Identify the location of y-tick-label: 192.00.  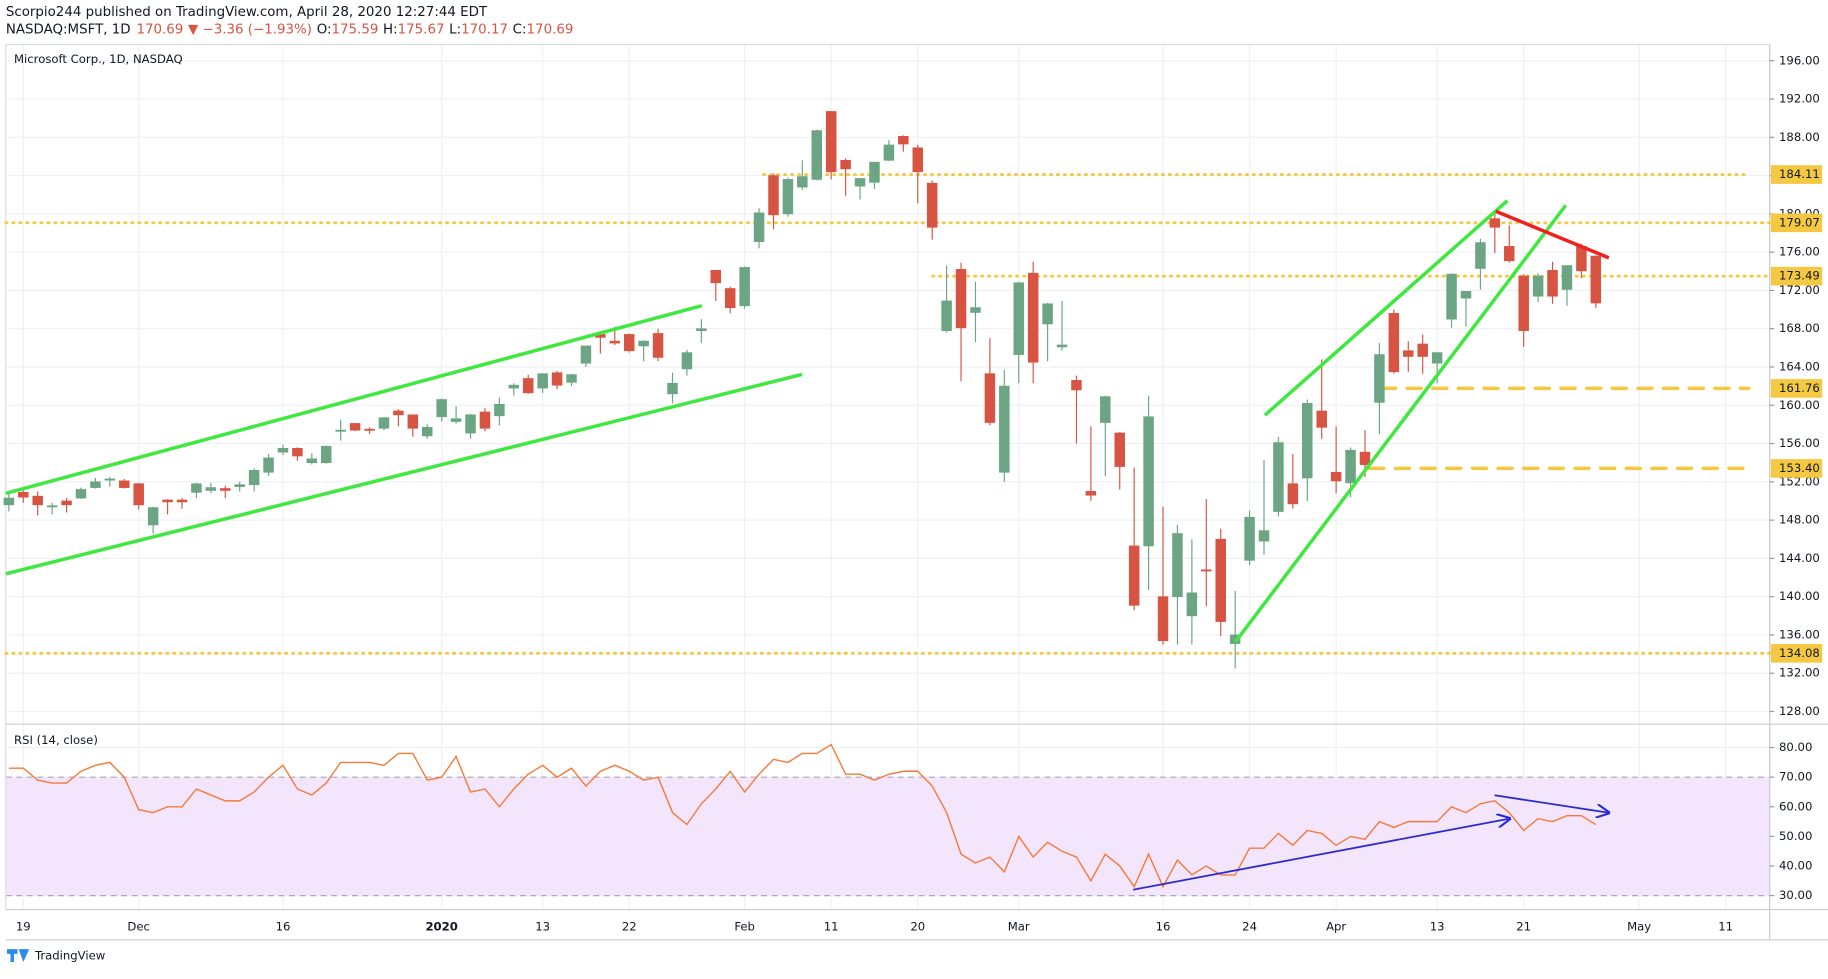
(1799, 99).